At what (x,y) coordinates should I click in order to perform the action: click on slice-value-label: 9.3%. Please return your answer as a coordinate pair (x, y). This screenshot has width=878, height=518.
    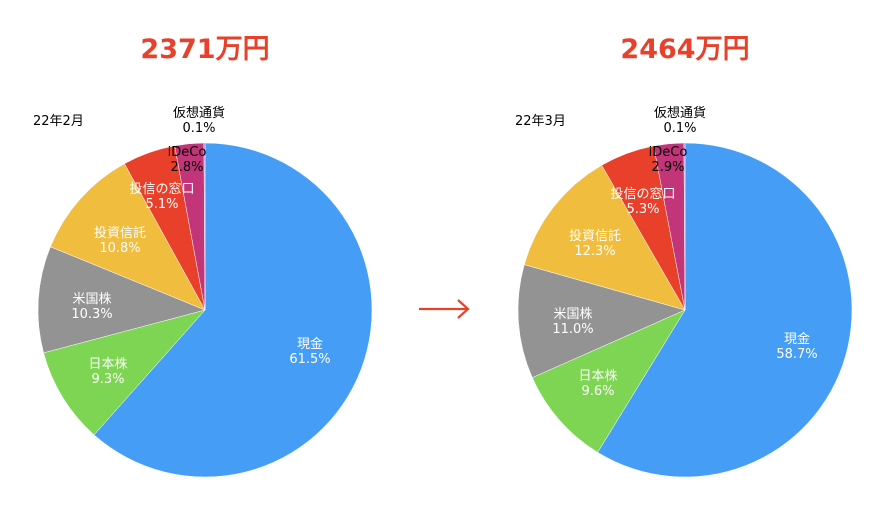
    Looking at the image, I should click on (107, 379).